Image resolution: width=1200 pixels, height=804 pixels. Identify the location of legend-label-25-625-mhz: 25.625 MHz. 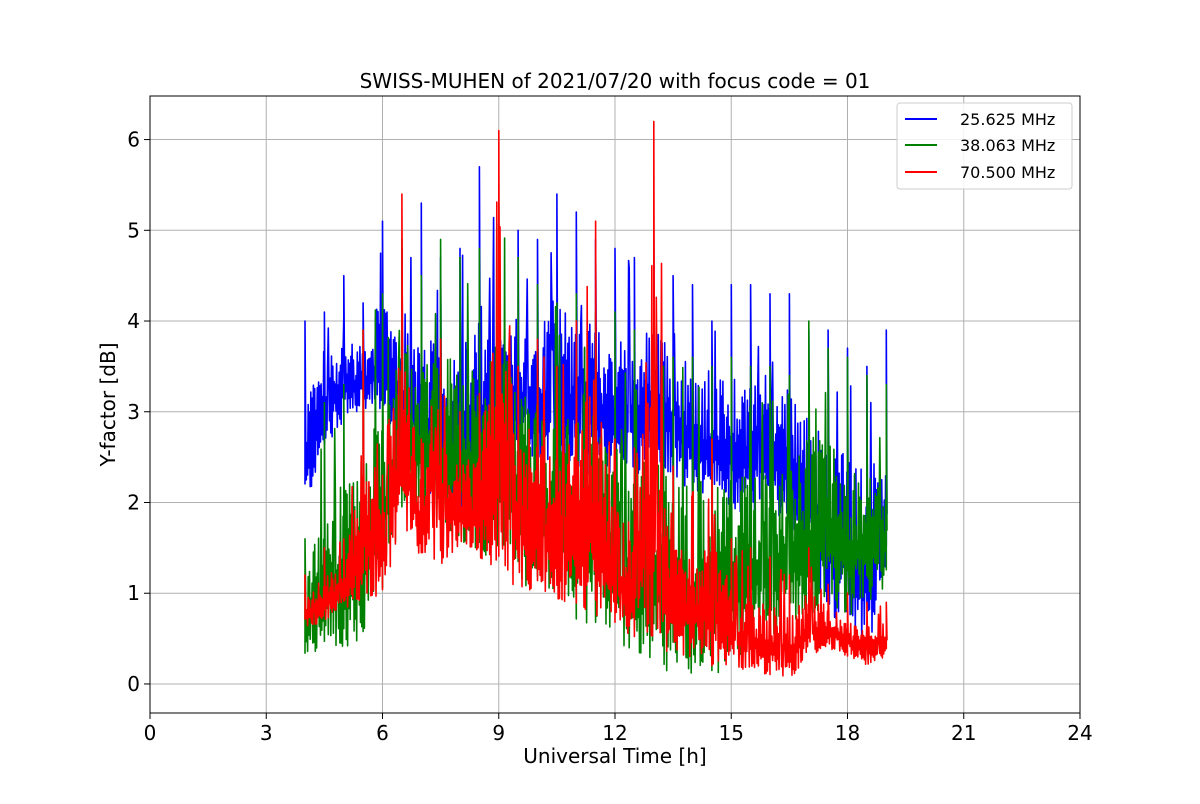
(1007, 119).